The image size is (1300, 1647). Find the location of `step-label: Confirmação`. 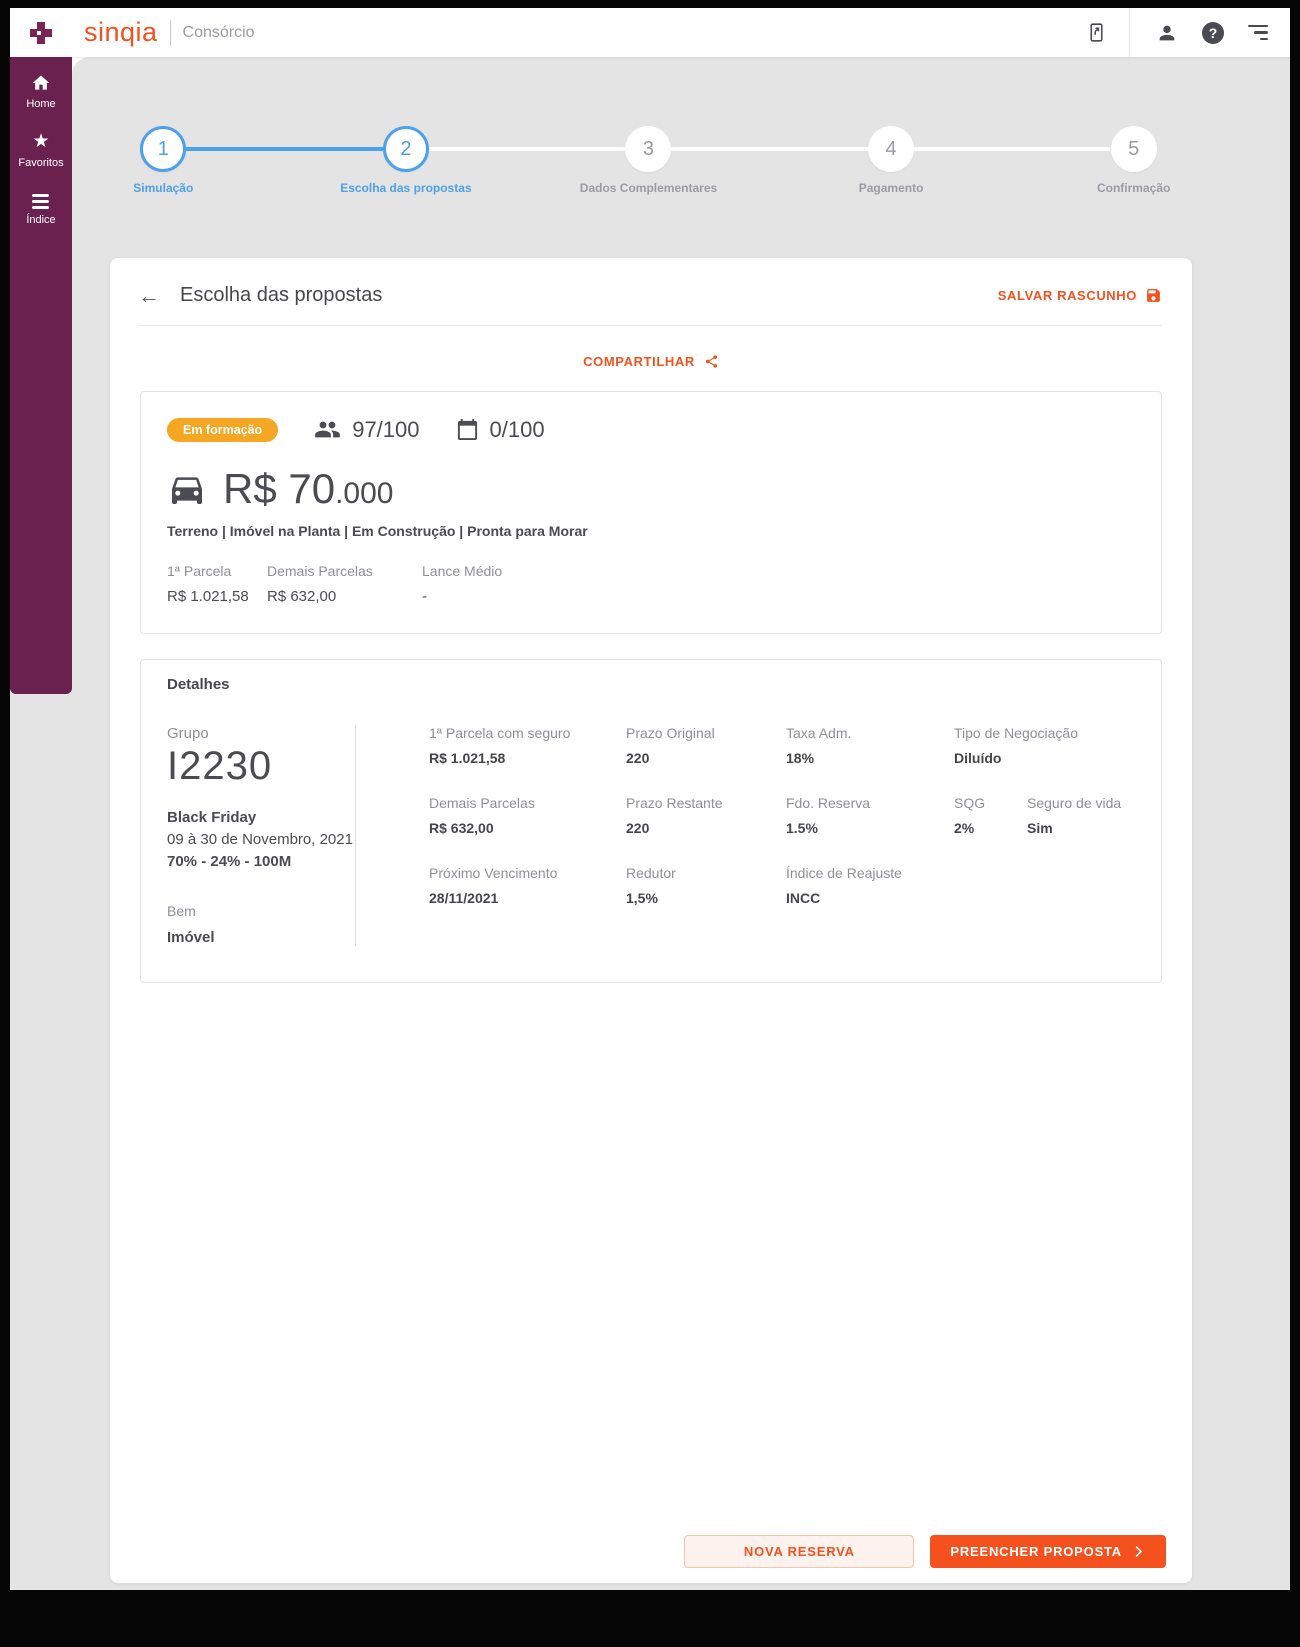

step-label: Confirmação is located at coordinates (1133, 188).